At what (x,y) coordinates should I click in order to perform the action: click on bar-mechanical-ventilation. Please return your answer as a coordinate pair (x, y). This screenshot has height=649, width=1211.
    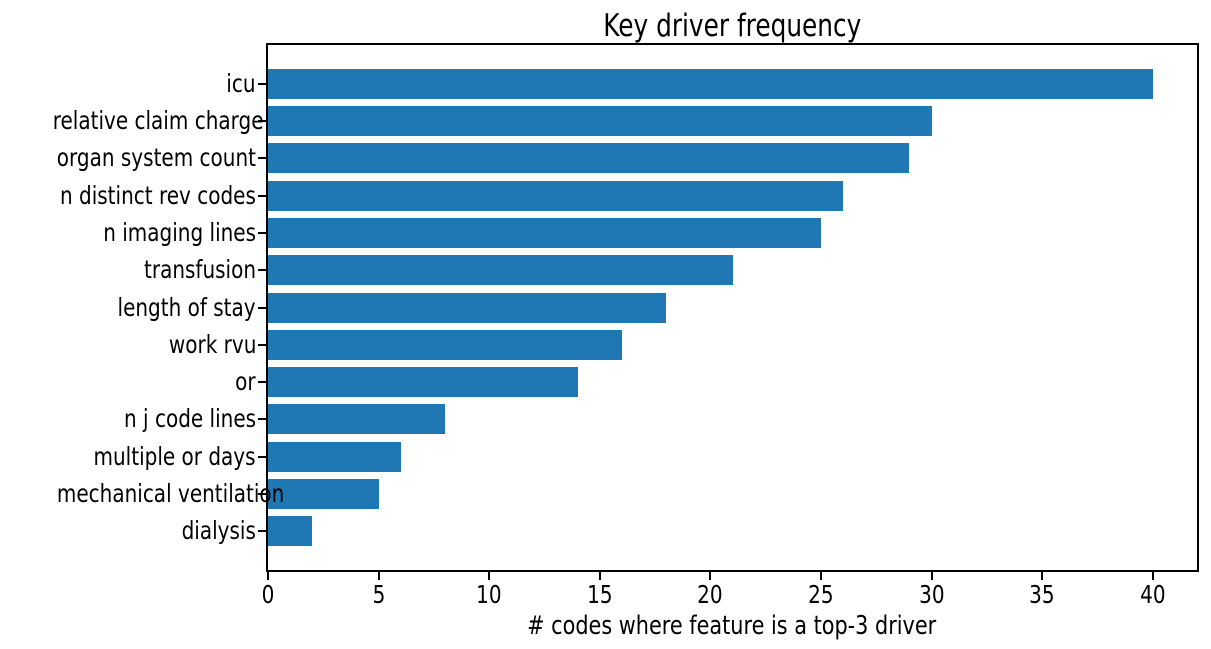
    Looking at the image, I should click on (323, 493).